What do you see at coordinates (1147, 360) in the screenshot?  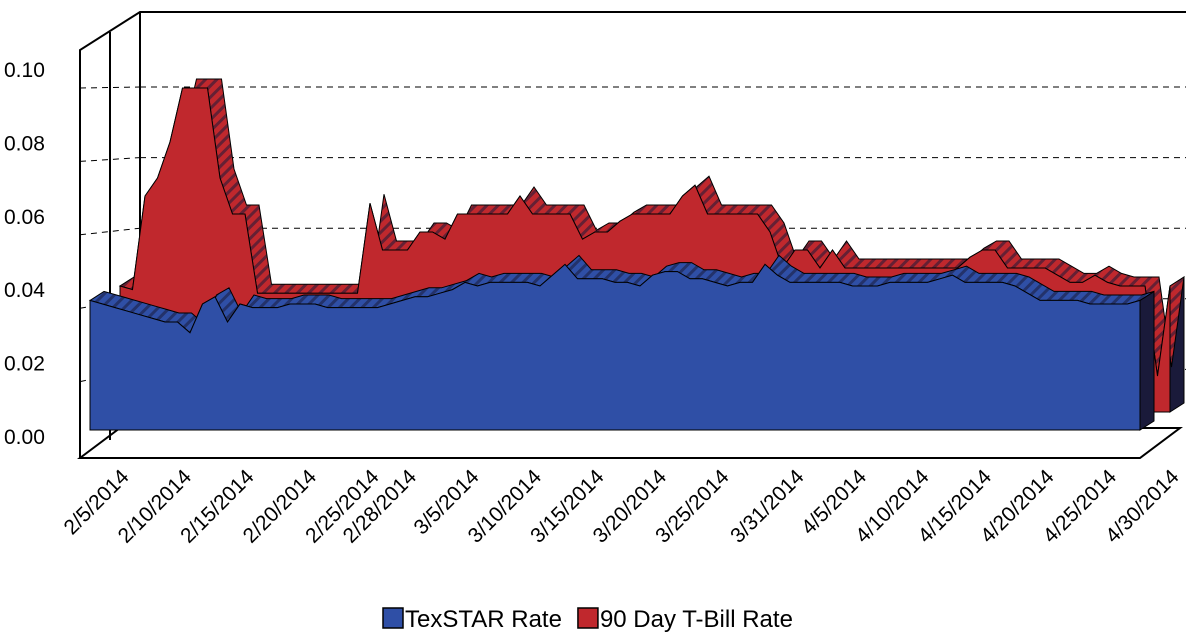 I see `area-side` at bounding box center [1147, 360].